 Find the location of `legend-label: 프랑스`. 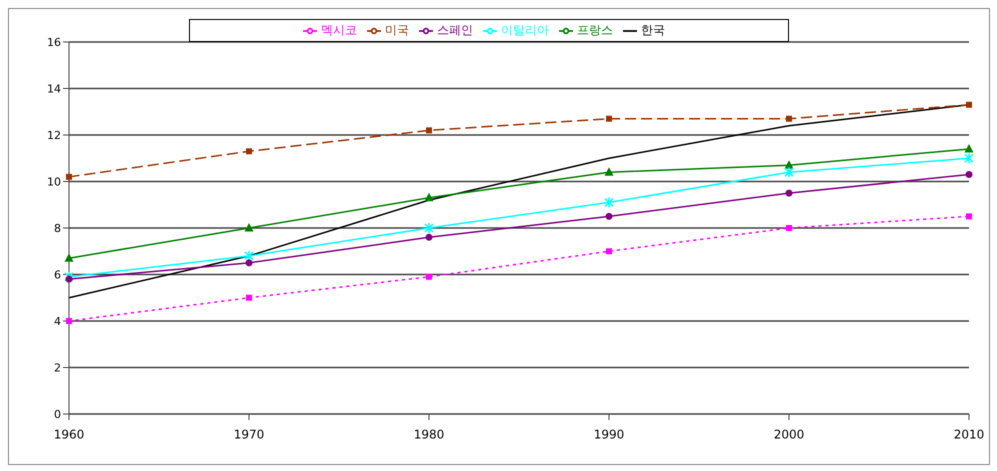

legend-label: 프랑스 is located at coordinates (595, 30).